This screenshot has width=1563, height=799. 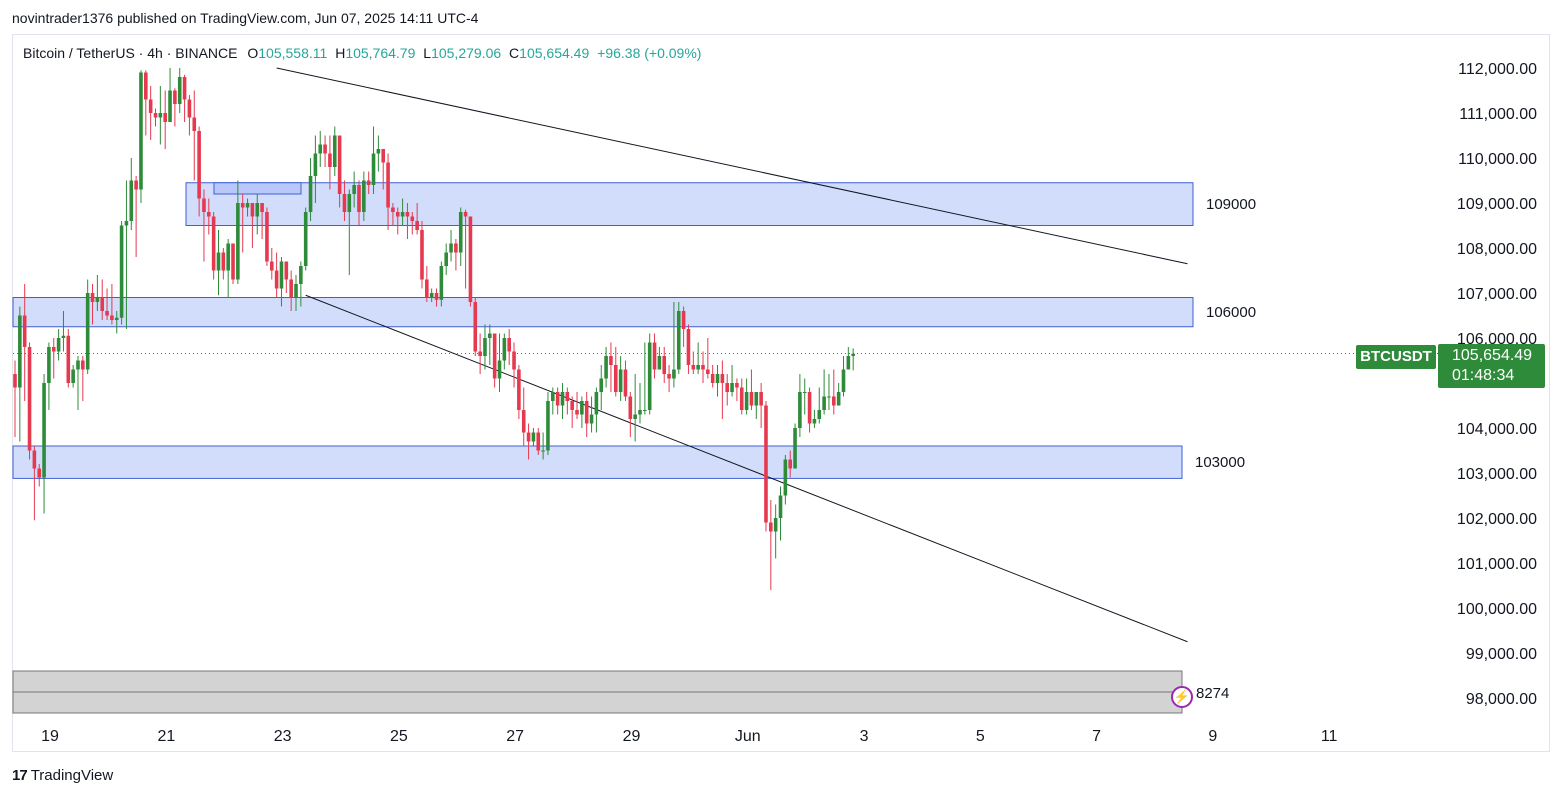 What do you see at coordinates (50, 736) in the screenshot?
I see `x-tick-label: 19` at bounding box center [50, 736].